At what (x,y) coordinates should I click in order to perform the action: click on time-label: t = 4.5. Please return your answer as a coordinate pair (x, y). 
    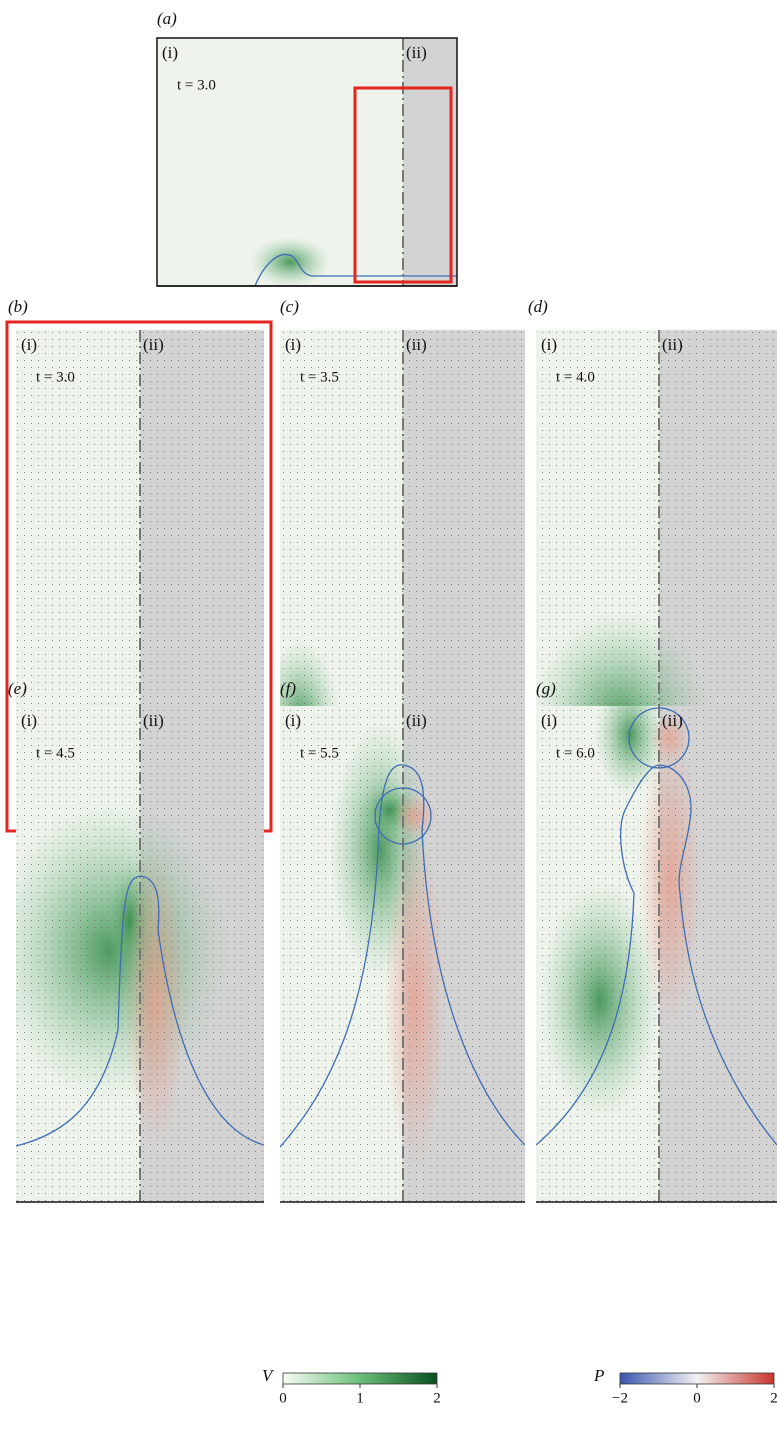
    Looking at the image, I should click on (55, 753).